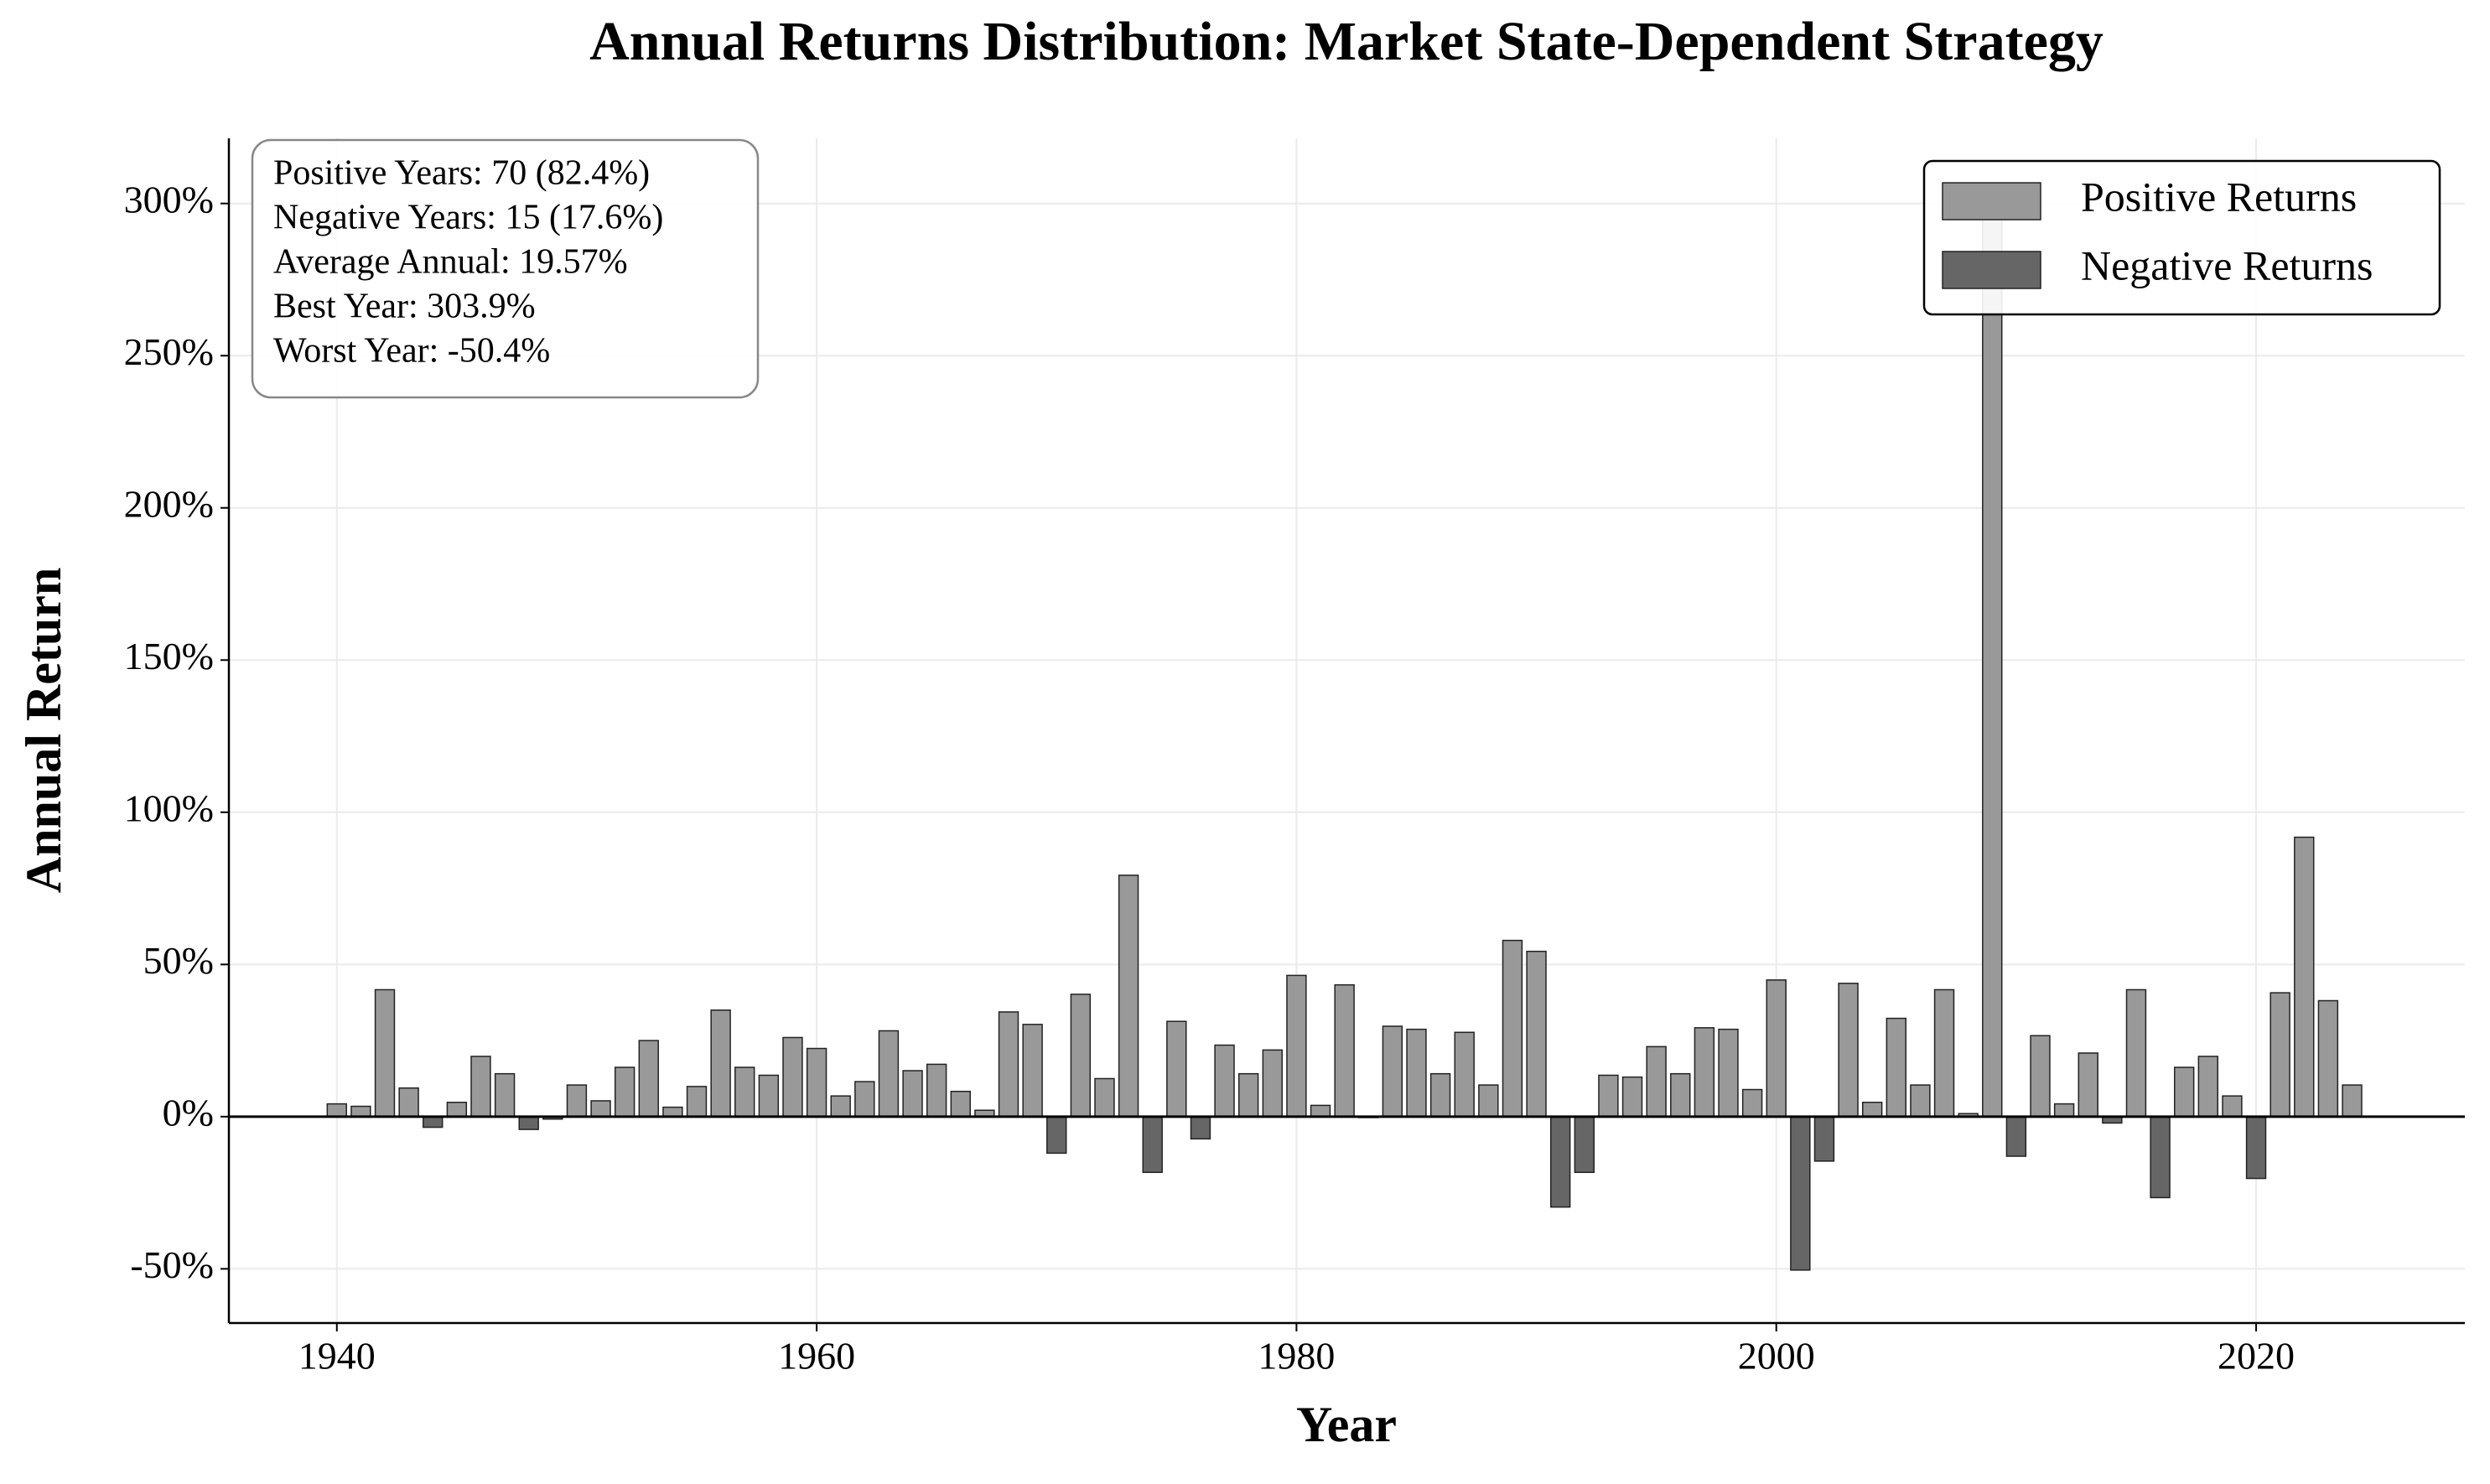 The image size is (2490, 1484). Describe the element at coordinates (404, 307) in the screenshot. I see `stats-line: Best Year: 303.9%` at that location.